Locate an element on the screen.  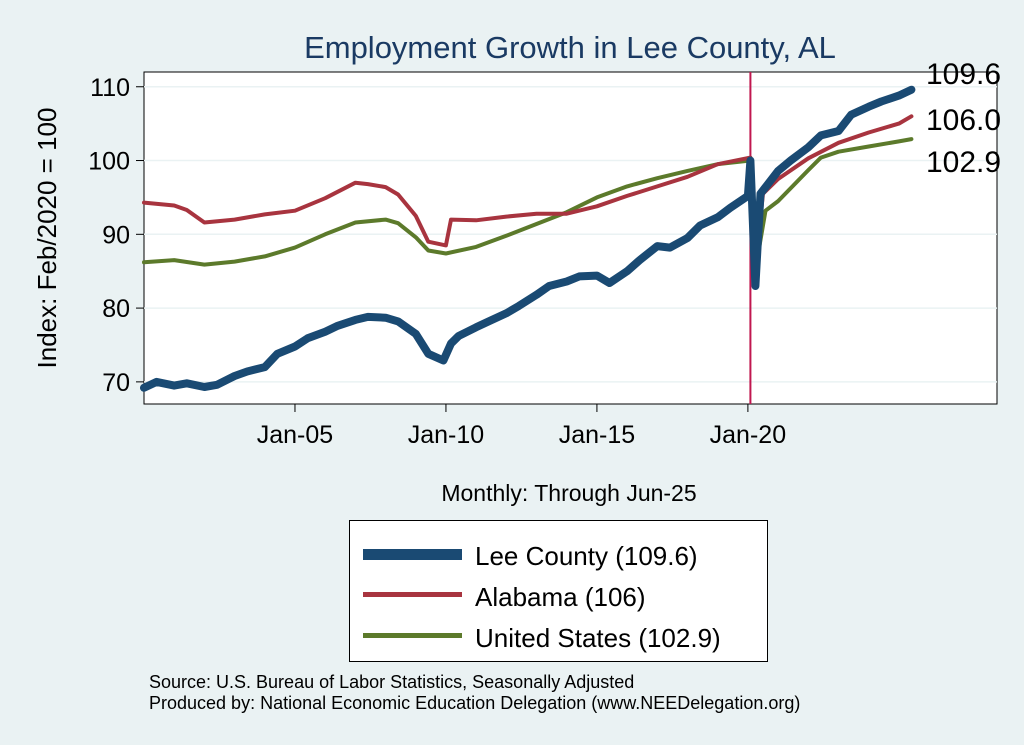
y-tick-label: 110 is located at coordinates (110, 88).